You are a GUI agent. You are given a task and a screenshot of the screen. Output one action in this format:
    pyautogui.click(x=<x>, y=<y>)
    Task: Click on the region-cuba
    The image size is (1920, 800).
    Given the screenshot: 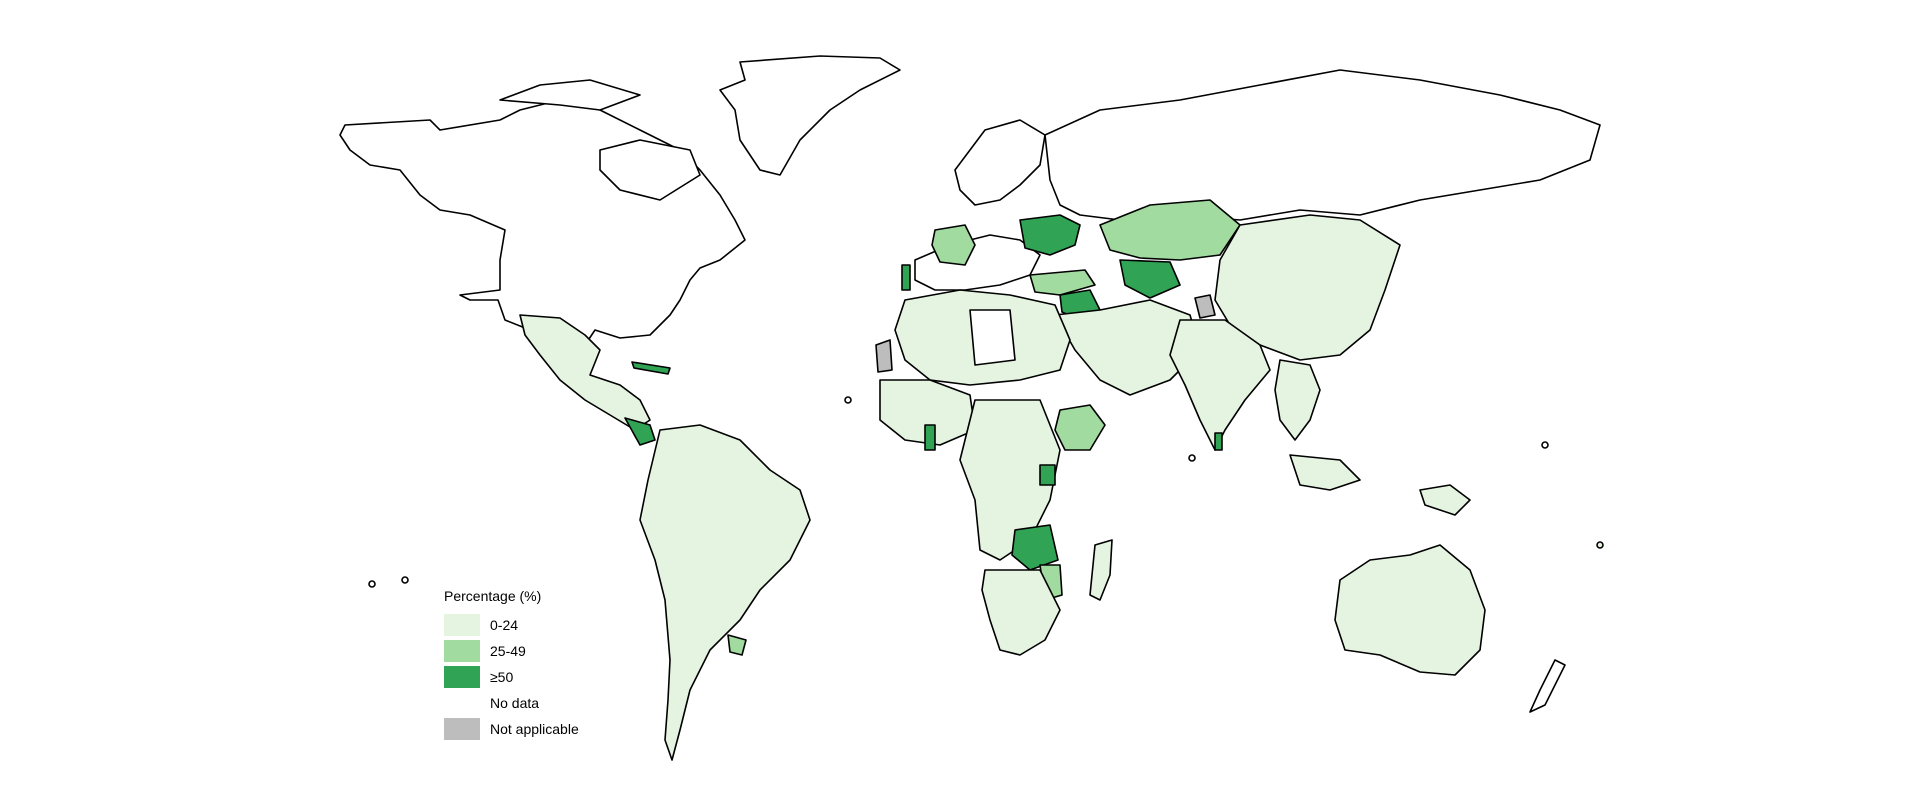 What is the action you would take?
    pyautogui.click(x=651, y=368)
    